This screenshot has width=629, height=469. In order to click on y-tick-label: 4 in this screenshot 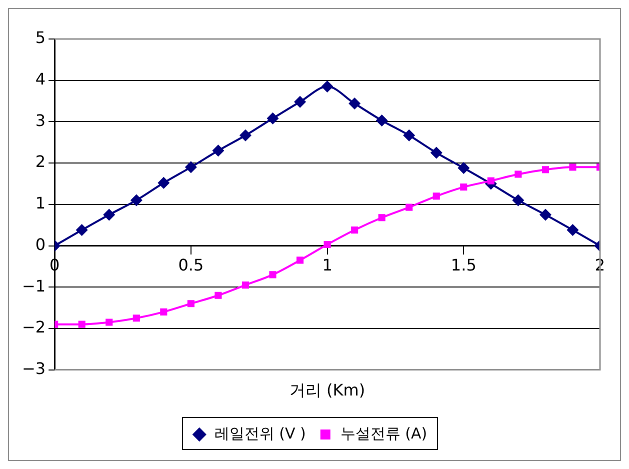, I will do `click(40, 79)`.